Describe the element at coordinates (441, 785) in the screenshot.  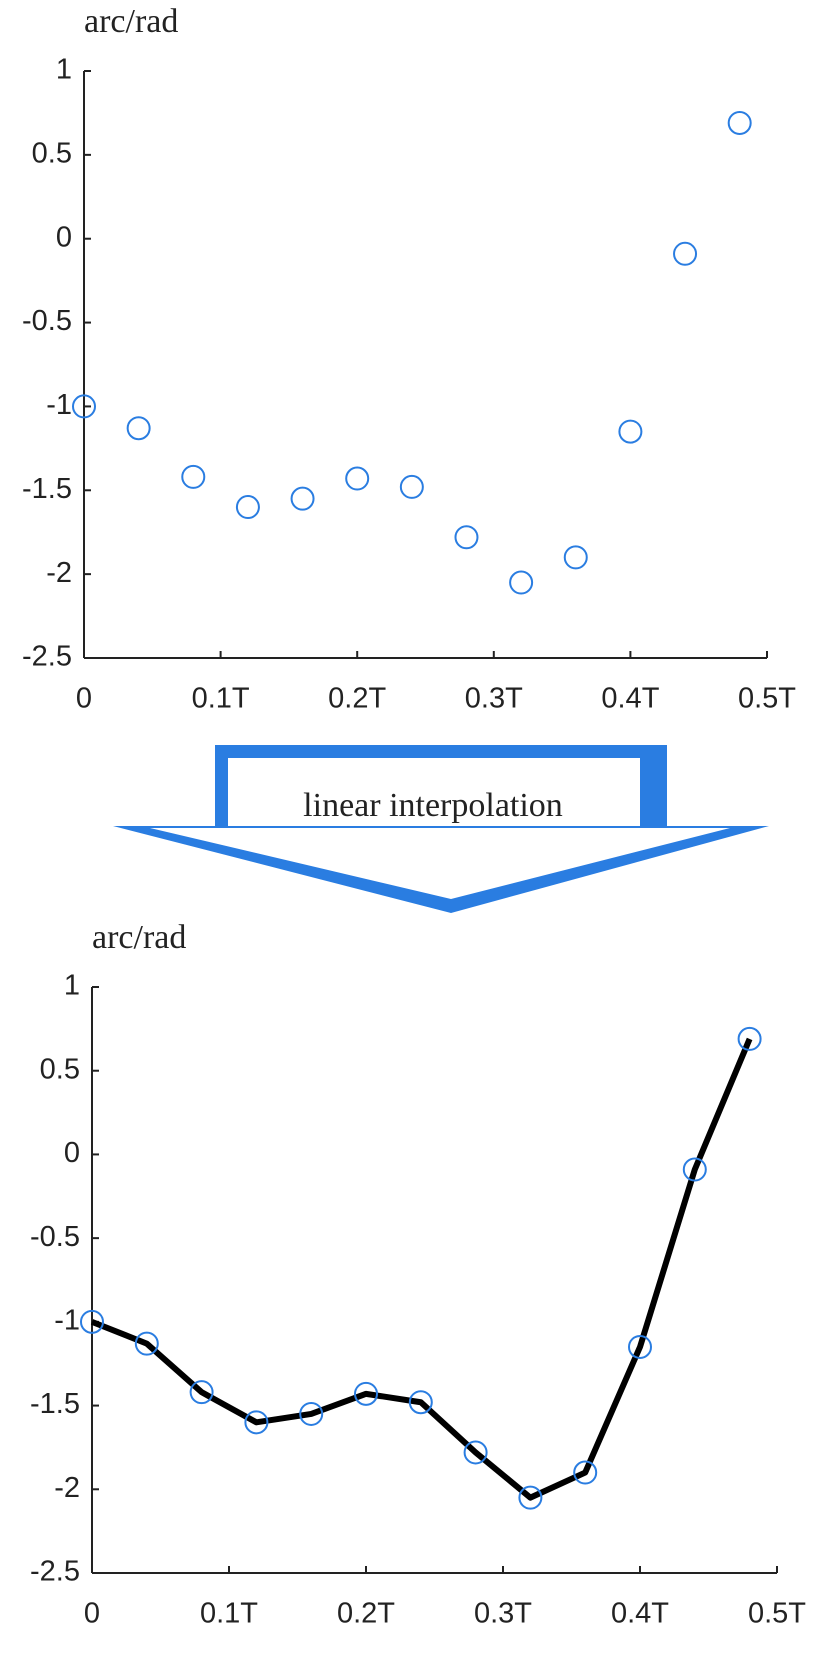
I see `arrow-bracket` at that location.